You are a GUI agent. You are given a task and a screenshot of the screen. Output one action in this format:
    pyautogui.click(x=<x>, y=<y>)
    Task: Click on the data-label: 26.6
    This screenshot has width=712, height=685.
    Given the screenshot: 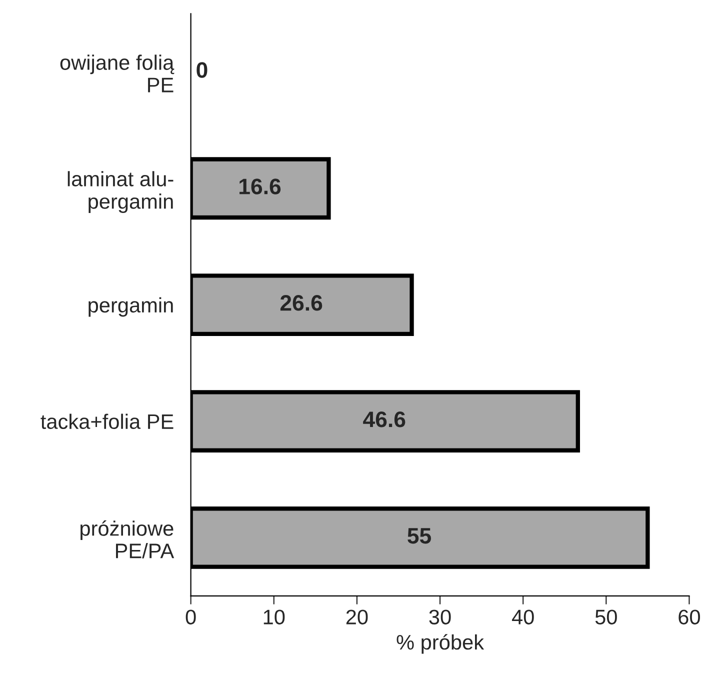 What is the action you would take?
    pyautogui.click(x=301, y=303)
    